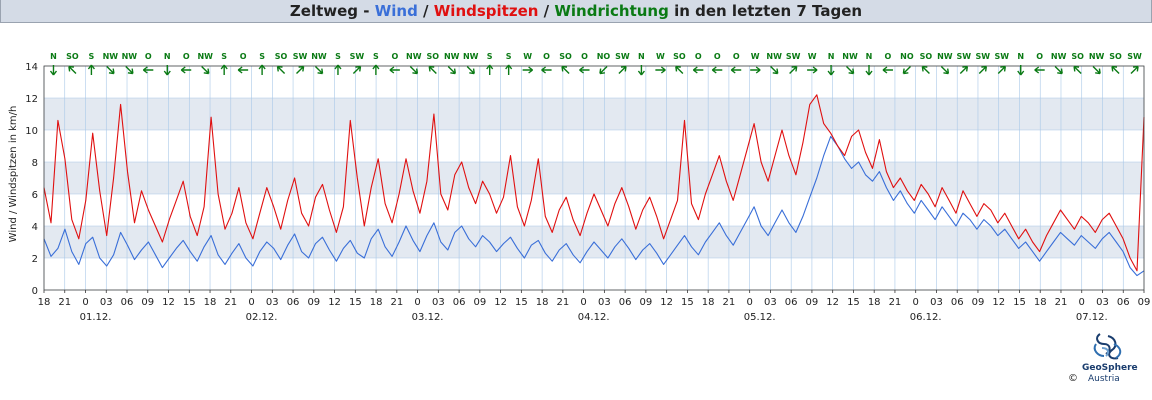  I want to click on direction-label: W, so click(812, 56).